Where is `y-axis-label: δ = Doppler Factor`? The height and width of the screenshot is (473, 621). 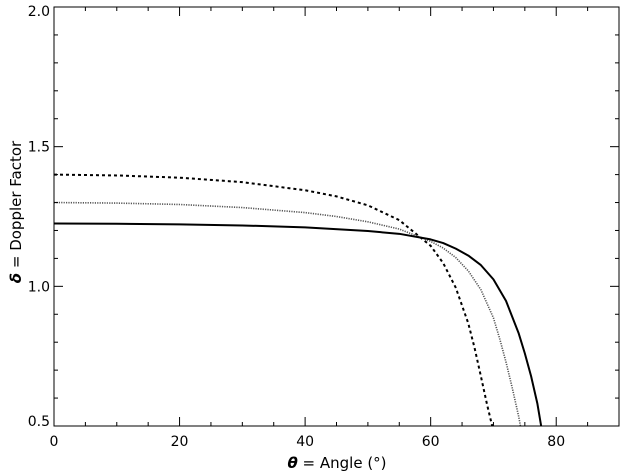
y-axis-label: δ = Doppler Factor is located at coordinates (16, 211).